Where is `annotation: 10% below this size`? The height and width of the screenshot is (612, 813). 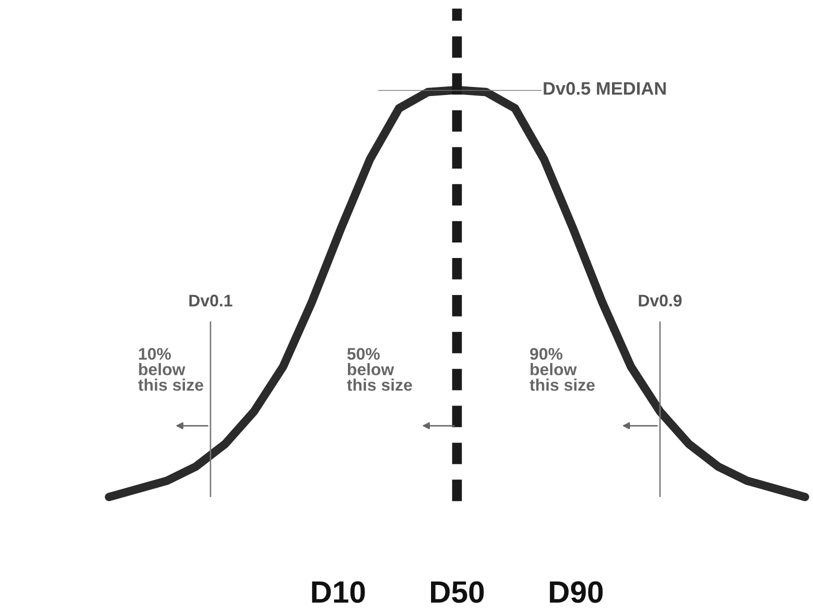
annotation: 10% below this size is located at coordinates (171, 369).